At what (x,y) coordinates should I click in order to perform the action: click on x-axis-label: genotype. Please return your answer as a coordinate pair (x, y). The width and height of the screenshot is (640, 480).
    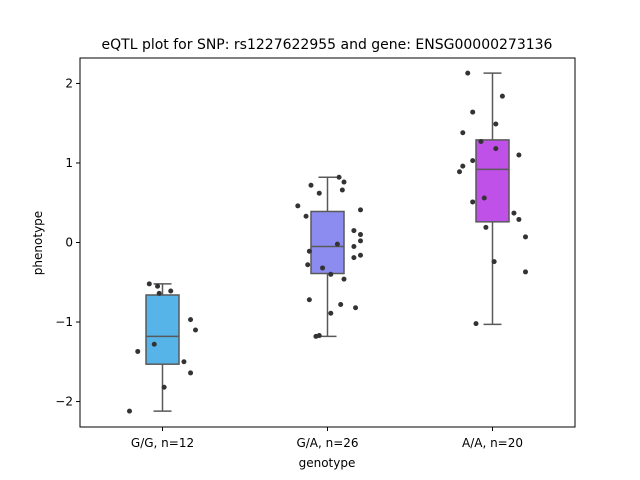
    Looking at the image, I should click on (327, 463).